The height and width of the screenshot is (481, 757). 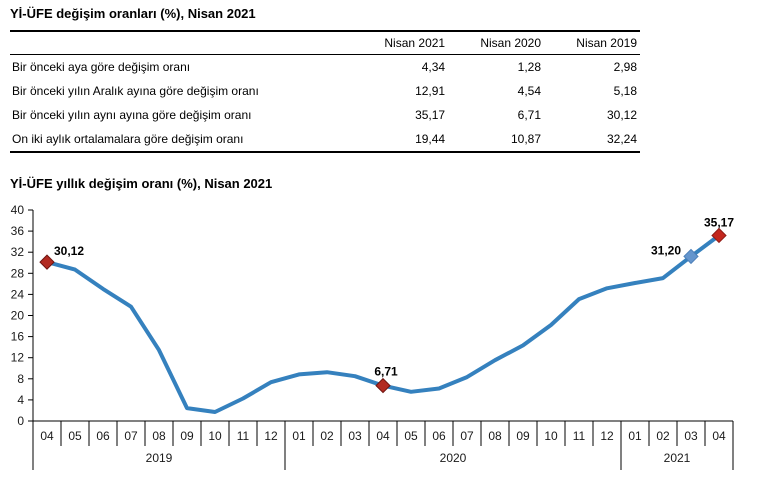 What do you see at coordinates (453, 458) in the screenshot?
I see `x-year-label: 2020` at bounding box center [453, 458].